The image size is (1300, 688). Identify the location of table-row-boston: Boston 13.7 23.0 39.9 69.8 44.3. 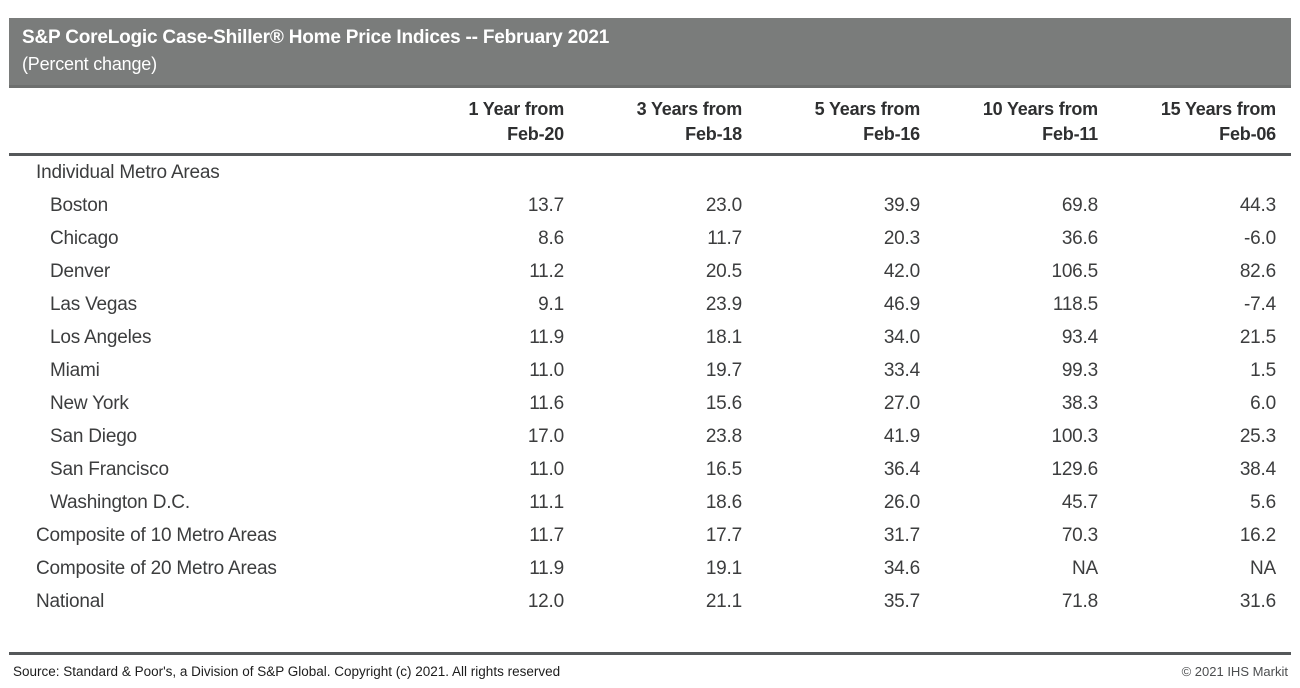
(650, 205).